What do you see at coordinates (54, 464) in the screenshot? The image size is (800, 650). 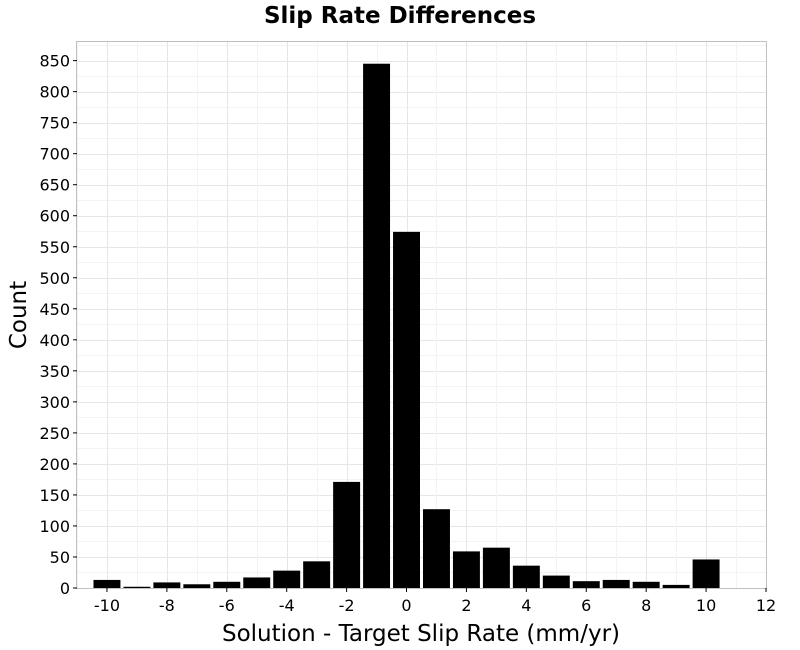 I see `y-tick-label: 200` at bounding box center [54, 464].